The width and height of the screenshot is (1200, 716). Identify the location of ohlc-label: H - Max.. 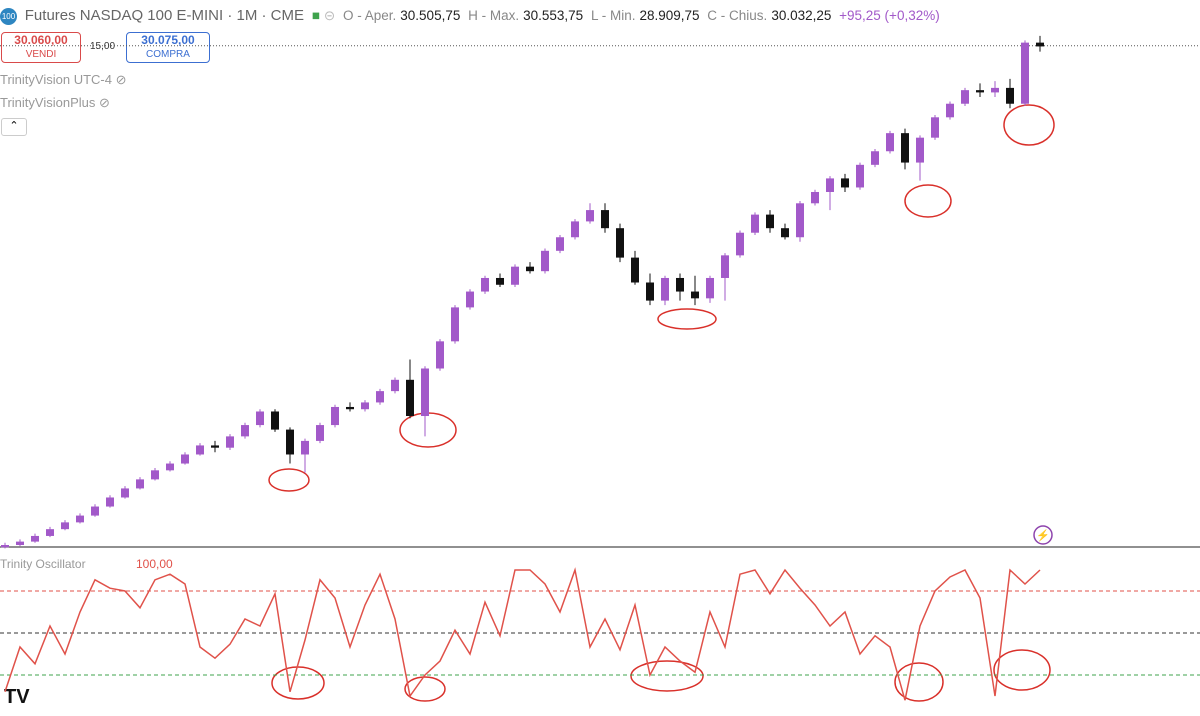
(494, 15).